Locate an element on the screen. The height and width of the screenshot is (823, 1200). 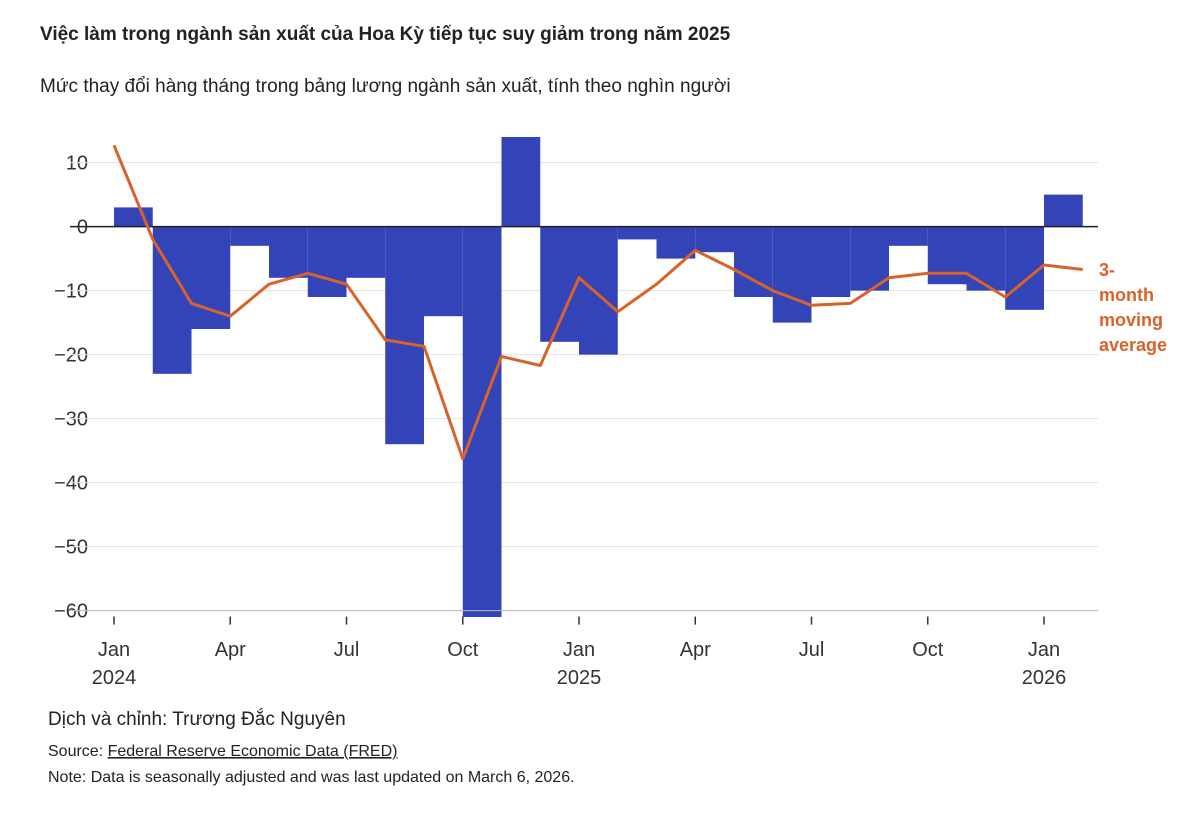
y-tick-label: 10 is located at coordinates (77, 164).